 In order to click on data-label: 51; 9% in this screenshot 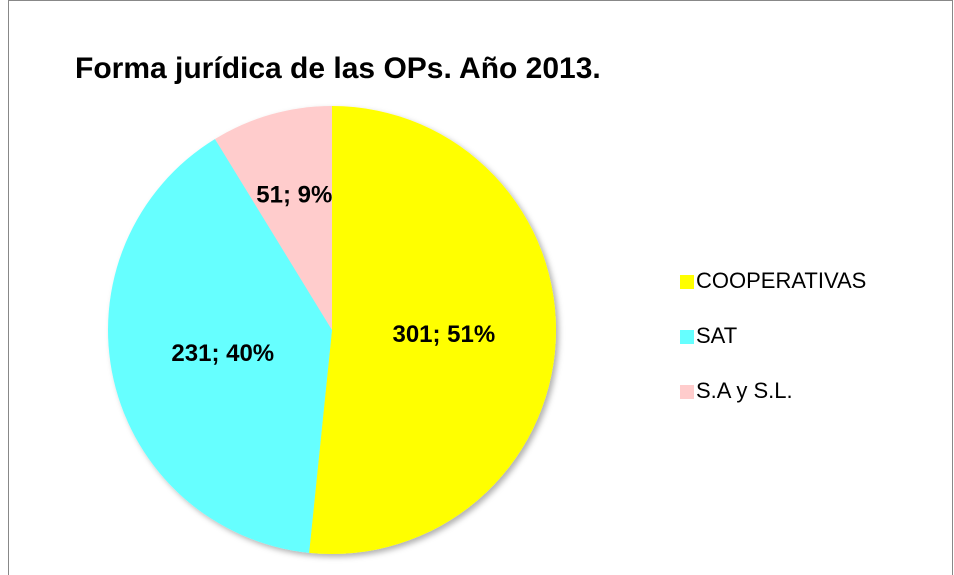, I will do `click(294, 195)`.